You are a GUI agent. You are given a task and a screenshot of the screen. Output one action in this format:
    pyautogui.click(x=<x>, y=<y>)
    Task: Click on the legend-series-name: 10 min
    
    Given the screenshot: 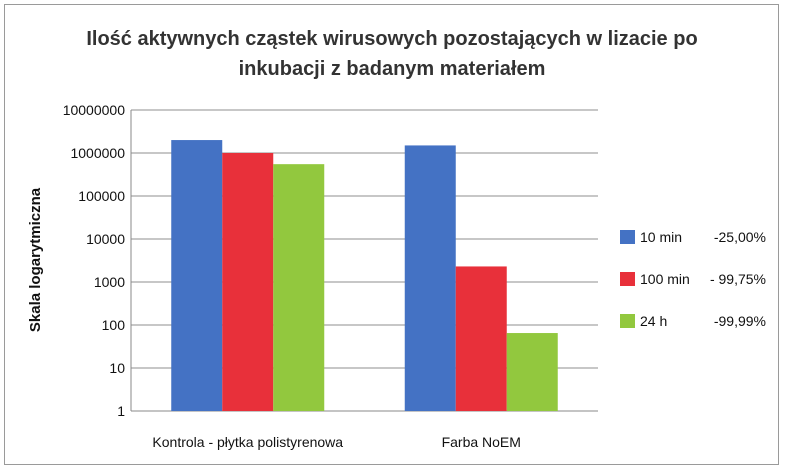 What is the action you would take?
    pyautogui.click(x=661, y=237)
    